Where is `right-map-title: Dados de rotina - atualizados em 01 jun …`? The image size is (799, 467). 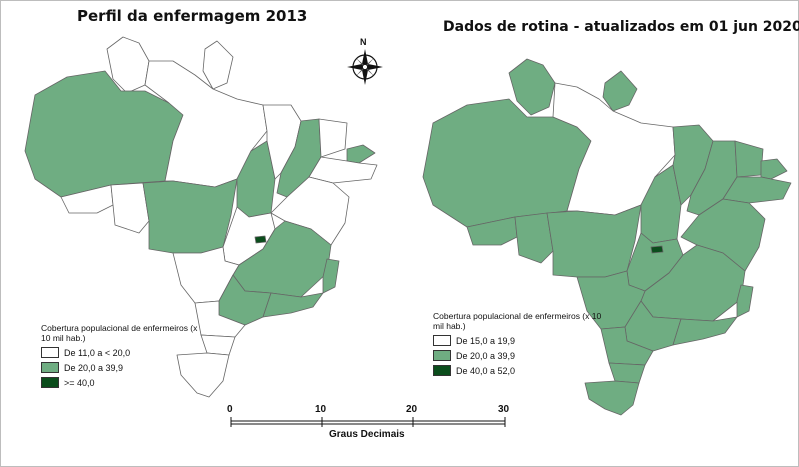 right-map-title: Dados de rotina - atualizados em 01 jun … is located at coordinates (621, 27).